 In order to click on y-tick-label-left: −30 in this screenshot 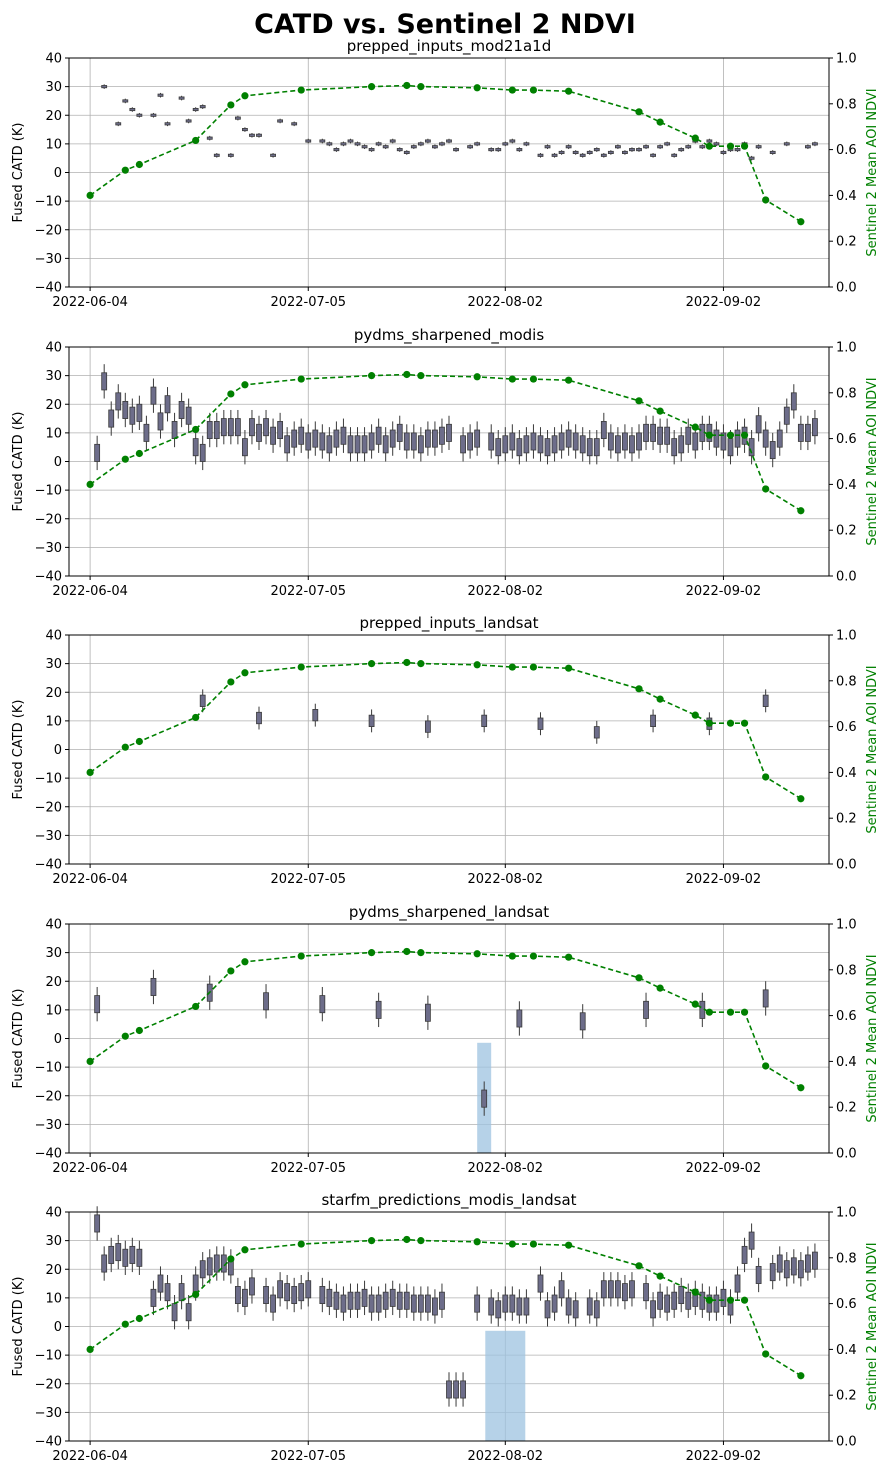, I will do `click(48, 548)`.